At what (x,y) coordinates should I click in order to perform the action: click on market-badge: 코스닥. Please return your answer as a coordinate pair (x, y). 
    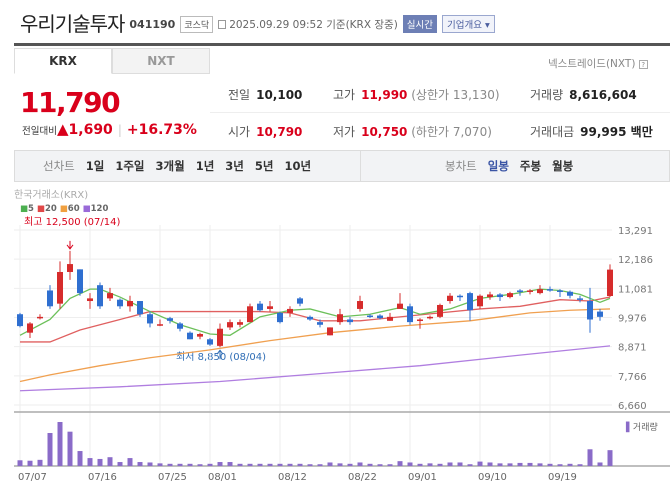
    Looking at the image, I should click on (197, 24).